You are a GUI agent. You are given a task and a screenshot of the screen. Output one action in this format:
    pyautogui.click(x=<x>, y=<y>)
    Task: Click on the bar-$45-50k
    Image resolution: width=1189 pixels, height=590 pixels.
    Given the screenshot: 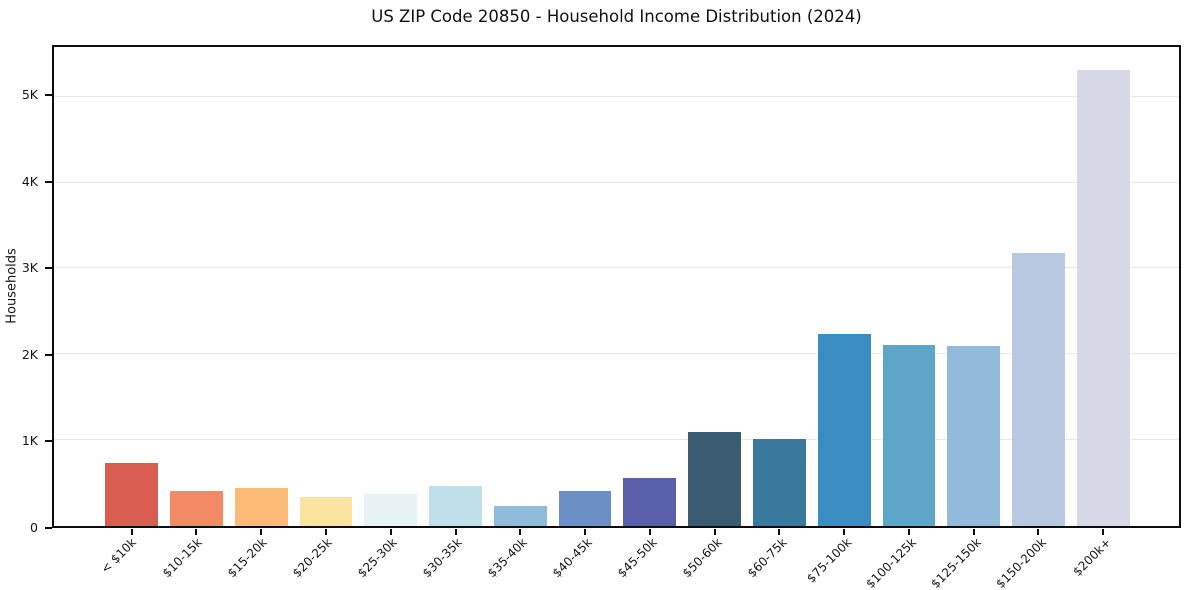 What is the action you would take?
    pyautogui.click(x=650, y=502)
    